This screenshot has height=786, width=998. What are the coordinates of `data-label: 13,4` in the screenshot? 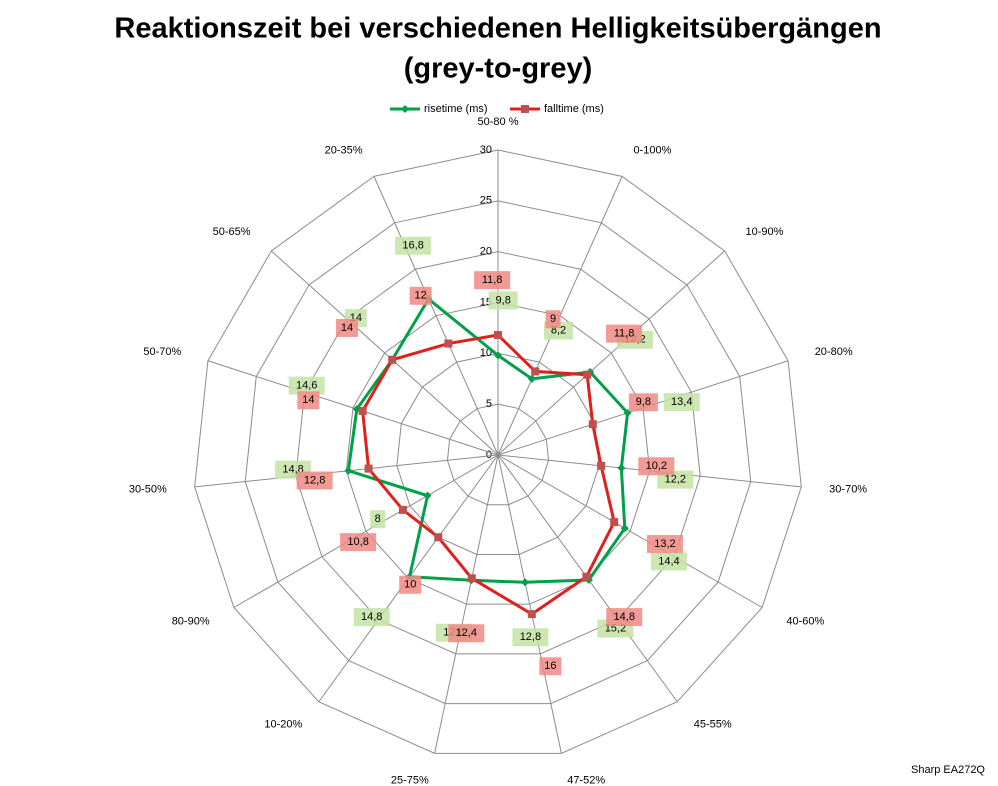 It's located at (681, 402).